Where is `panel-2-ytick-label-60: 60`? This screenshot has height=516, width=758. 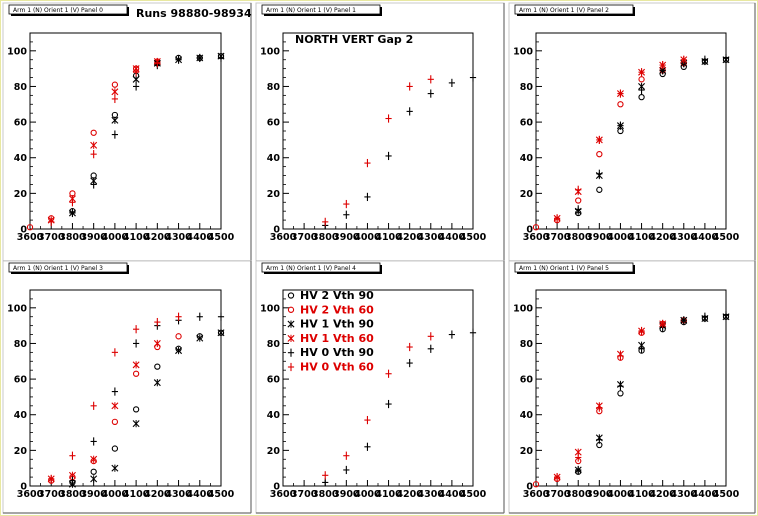 panel-2-ytick-label-60: 60 is located at coordinates (527, 123).